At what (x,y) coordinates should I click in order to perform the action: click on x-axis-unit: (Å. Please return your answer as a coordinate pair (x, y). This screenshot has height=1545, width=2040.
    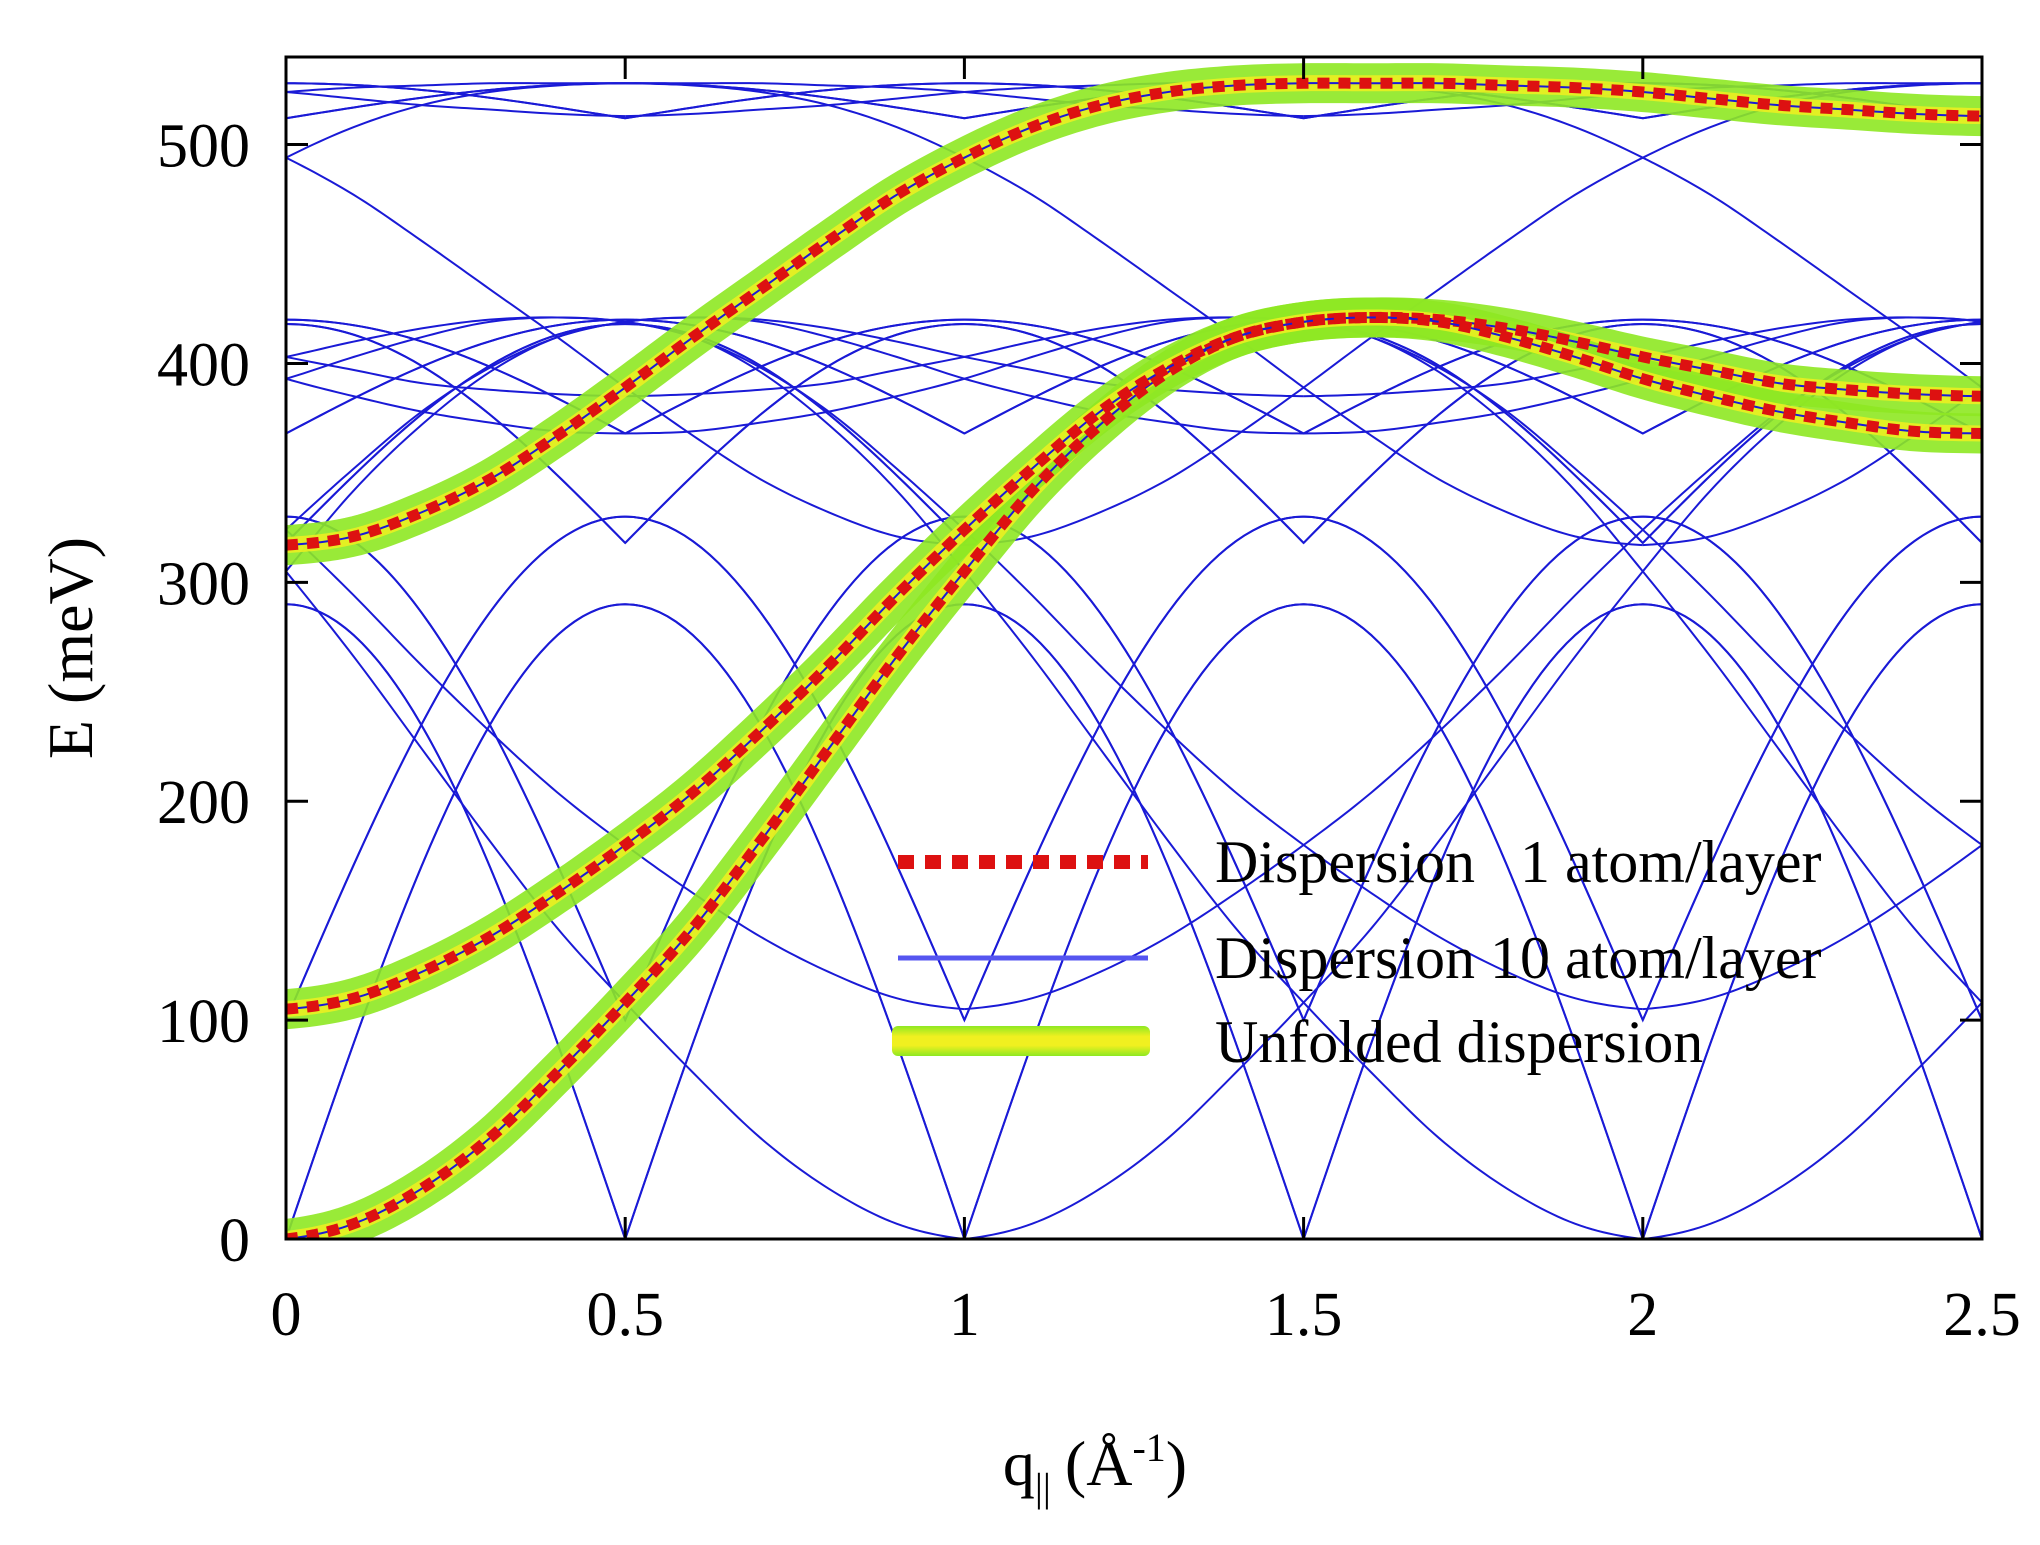
    Looking at the image, I should click on (1099, 1463).